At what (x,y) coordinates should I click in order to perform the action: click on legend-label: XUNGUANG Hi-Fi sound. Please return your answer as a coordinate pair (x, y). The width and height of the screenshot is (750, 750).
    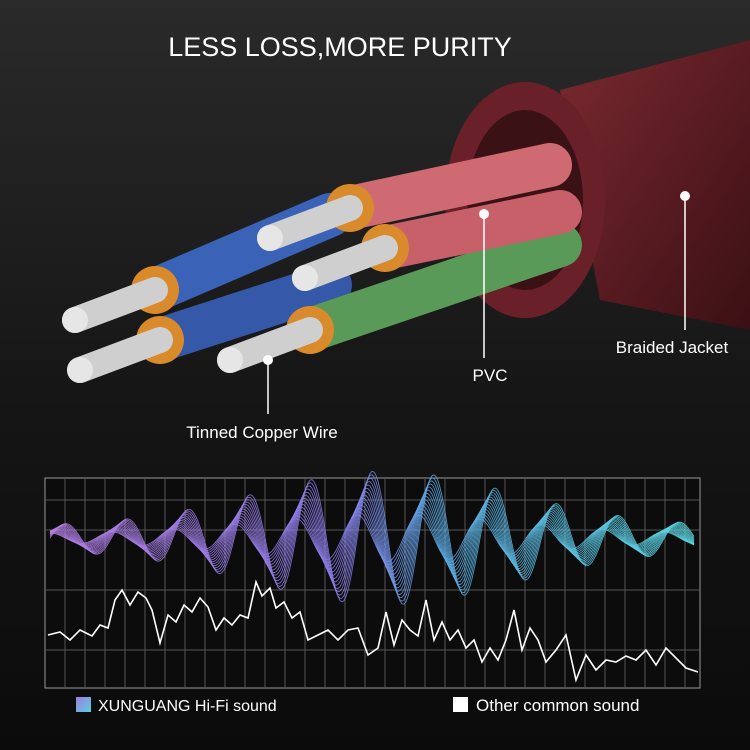
    Looking at the image, I should click on (187, 706).